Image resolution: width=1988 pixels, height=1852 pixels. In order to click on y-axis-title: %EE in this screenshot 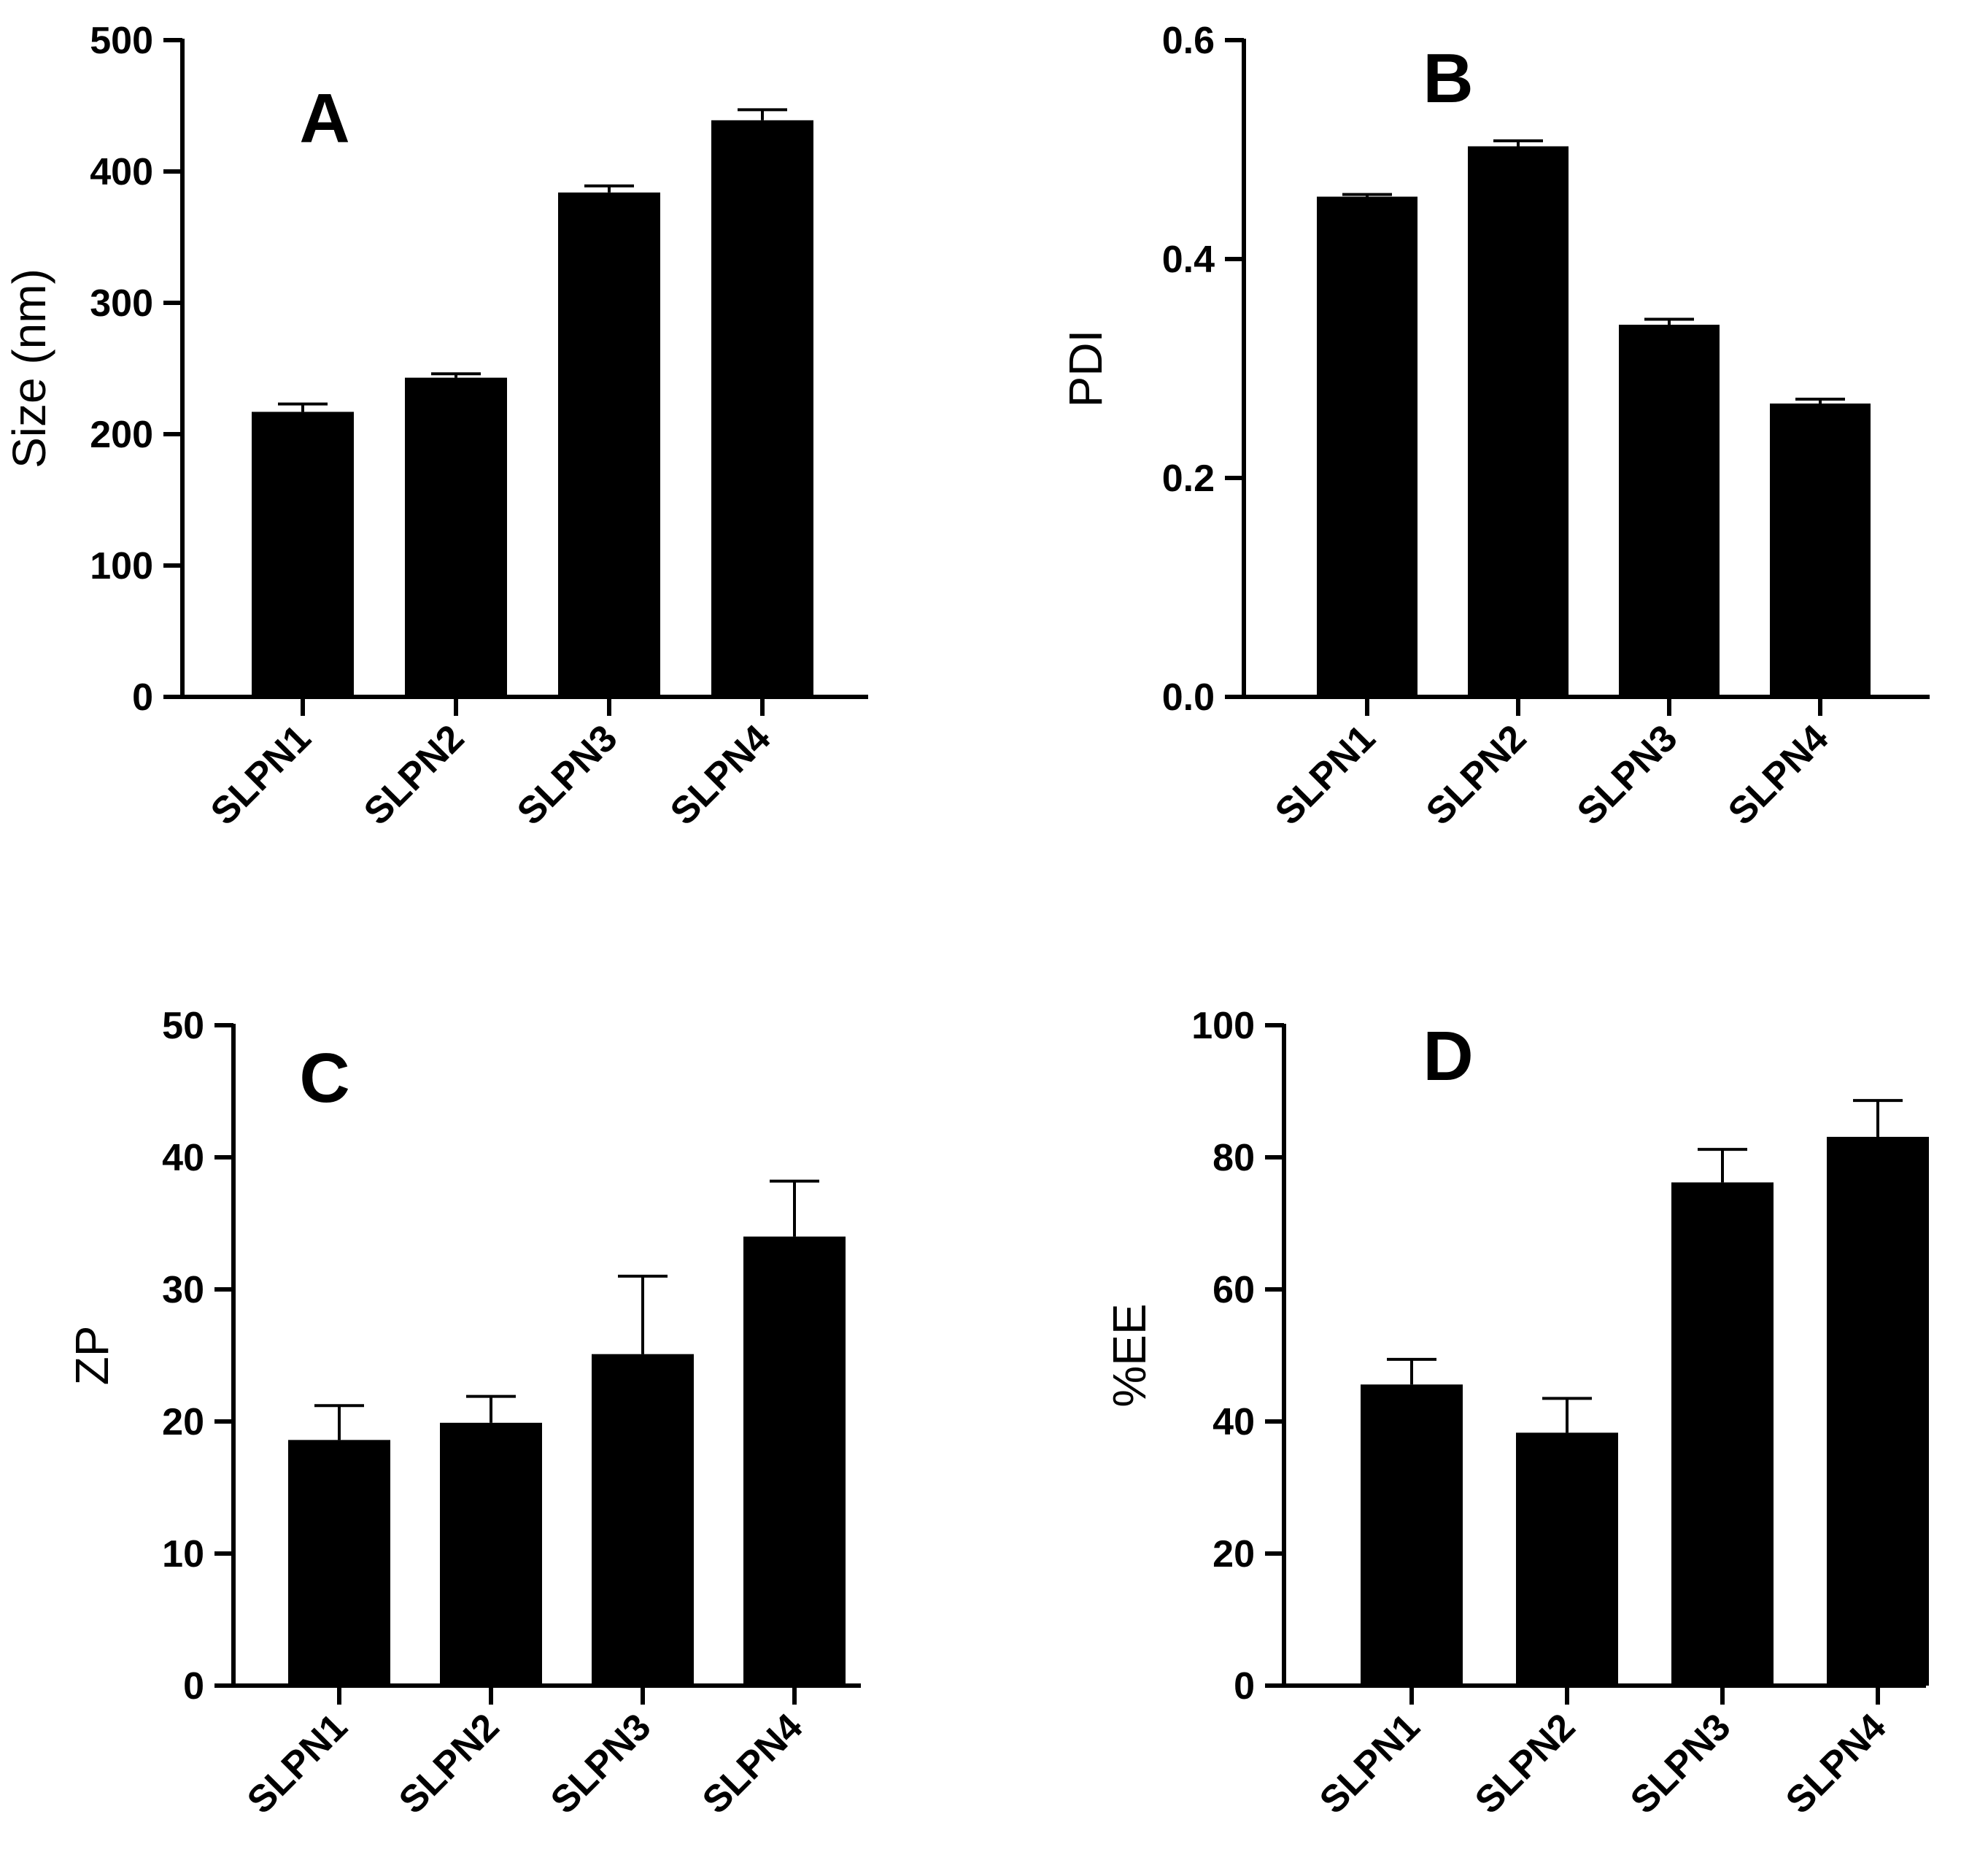, I will do `click(1129, 1355)`.